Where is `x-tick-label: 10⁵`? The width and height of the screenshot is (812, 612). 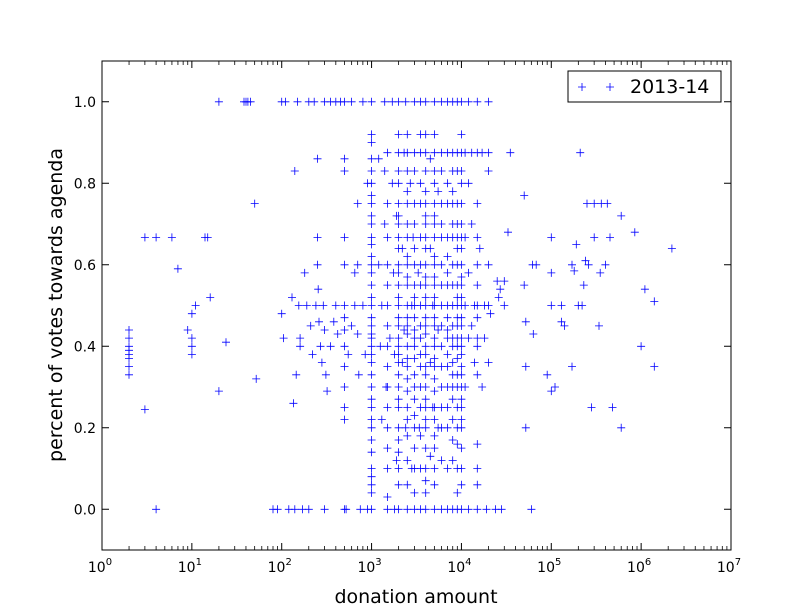 x-tick-label: 10⁵ is located at coordinates (549, 566).